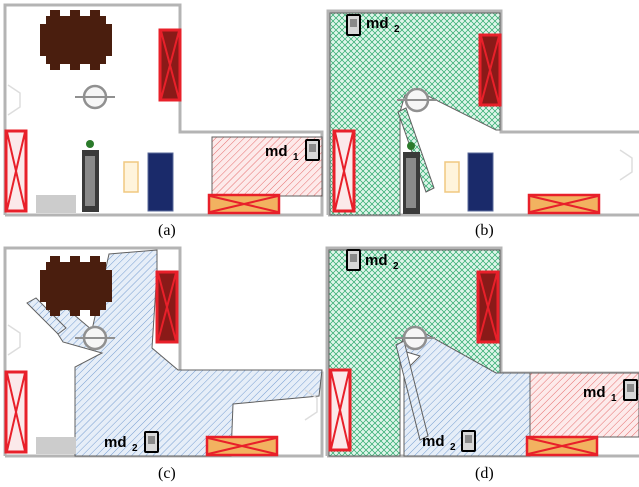 The width and height of the screenshot is (639, 487). What do you see at coordinates (484, 230) in the screenshot?
I see `caption-b: (b)` at bounding box center [484, 230].